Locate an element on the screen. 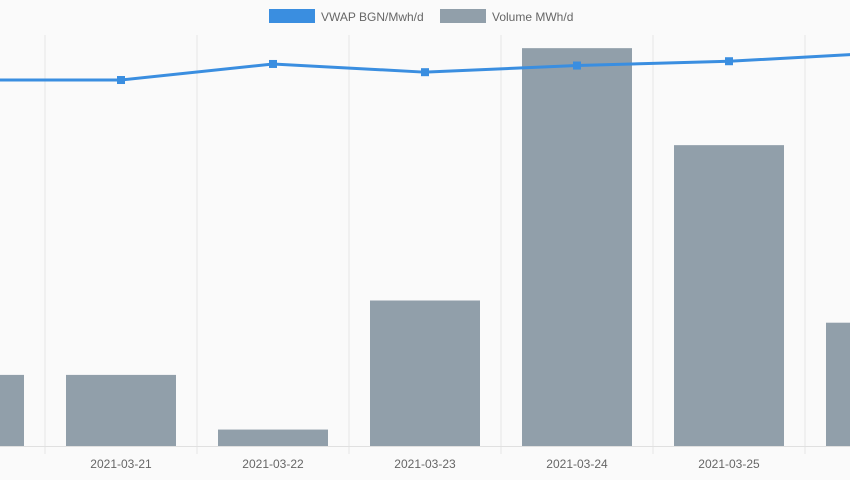 Image resolution: width=850 pixels, height=480 pixels. legend-label-vwap: VWAP BGN/Mwh/d is located at coordinates (372, 17).